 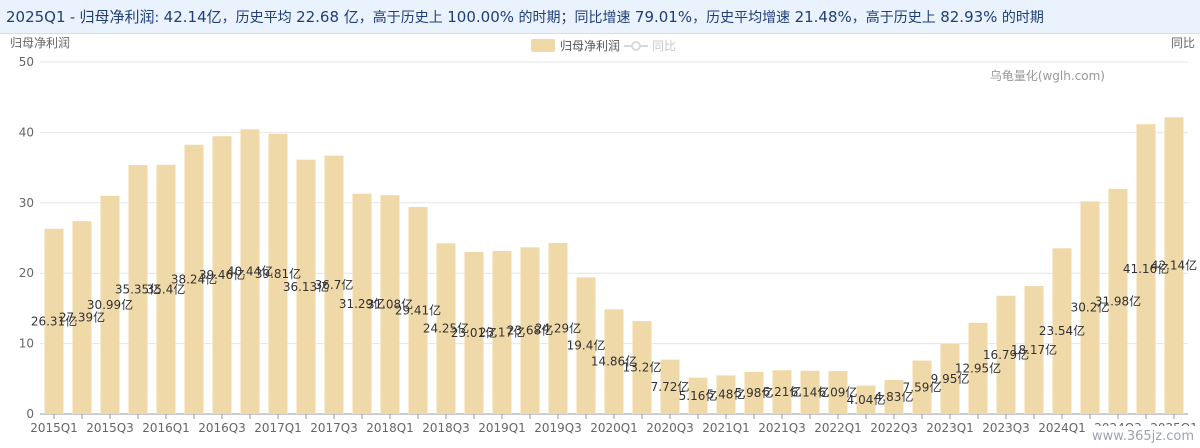 What do you see at coordinates (390, 428) in the screenshot?
I see `x-tick-label: 2018Q1` at bounding box center [390, 428].